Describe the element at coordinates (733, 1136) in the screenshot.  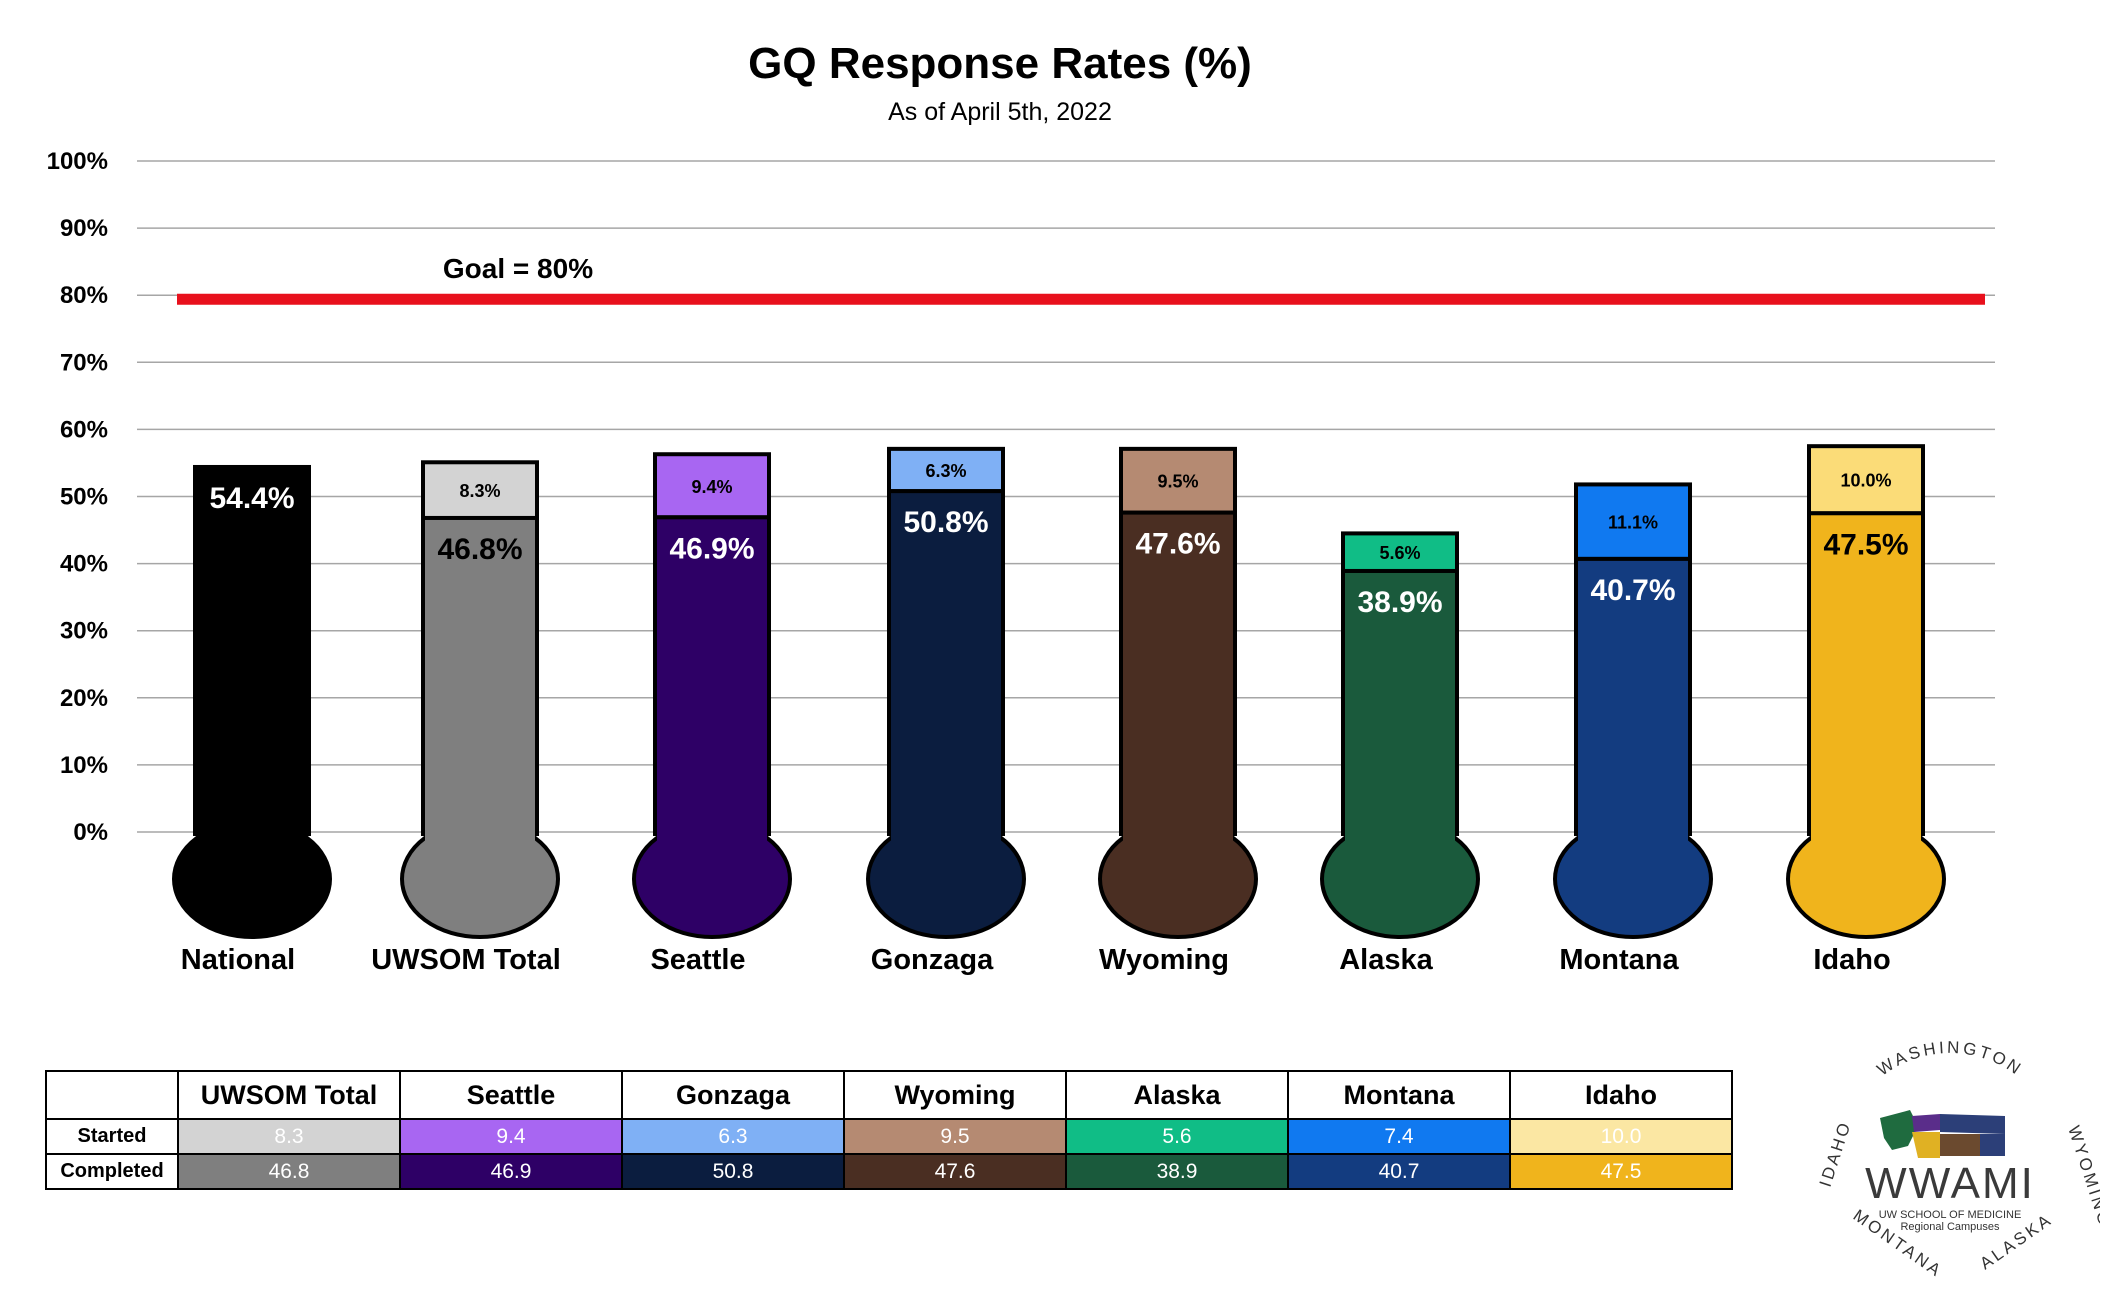
I see `table-cell: 6.3` at that location.